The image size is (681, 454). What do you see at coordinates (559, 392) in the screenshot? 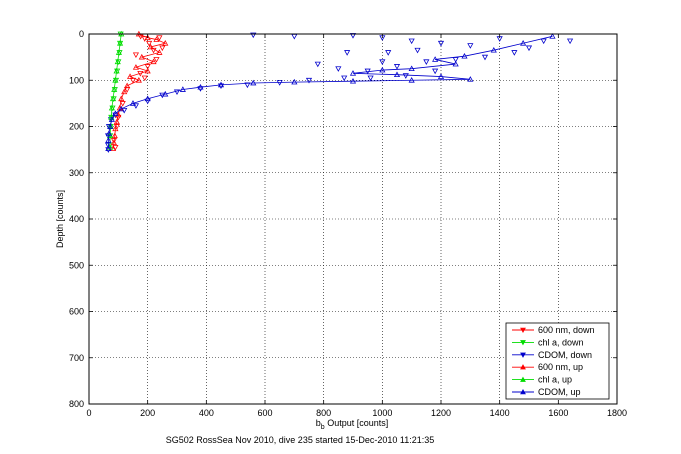
I see `legend-label: CDOM, up` at bounding box center [559, 392].